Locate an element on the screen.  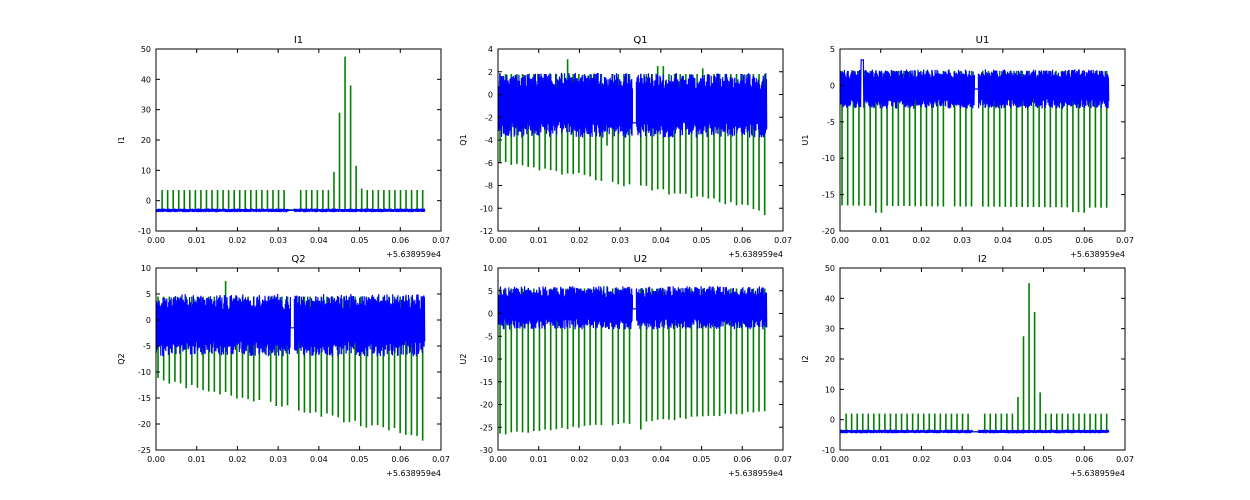
y-tick-label: -4 is located at coordinates (489, 140).